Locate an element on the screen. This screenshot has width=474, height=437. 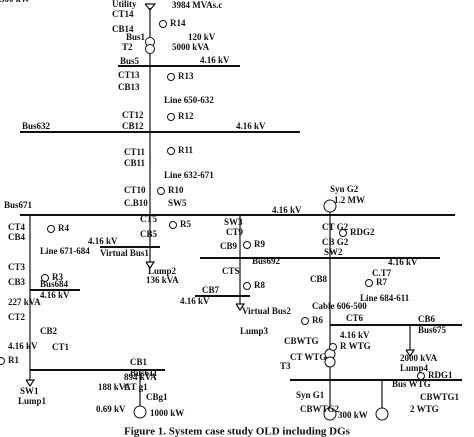
label: Lump3 is located at coordinates (254, 331).